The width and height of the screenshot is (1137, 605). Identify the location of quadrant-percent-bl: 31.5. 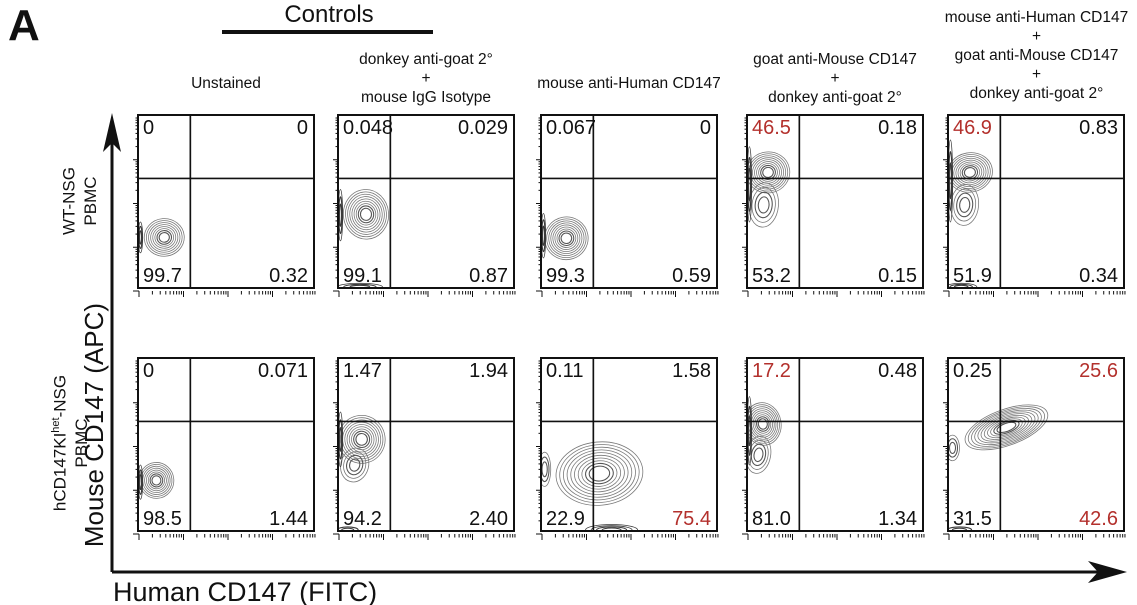
(972, 519).